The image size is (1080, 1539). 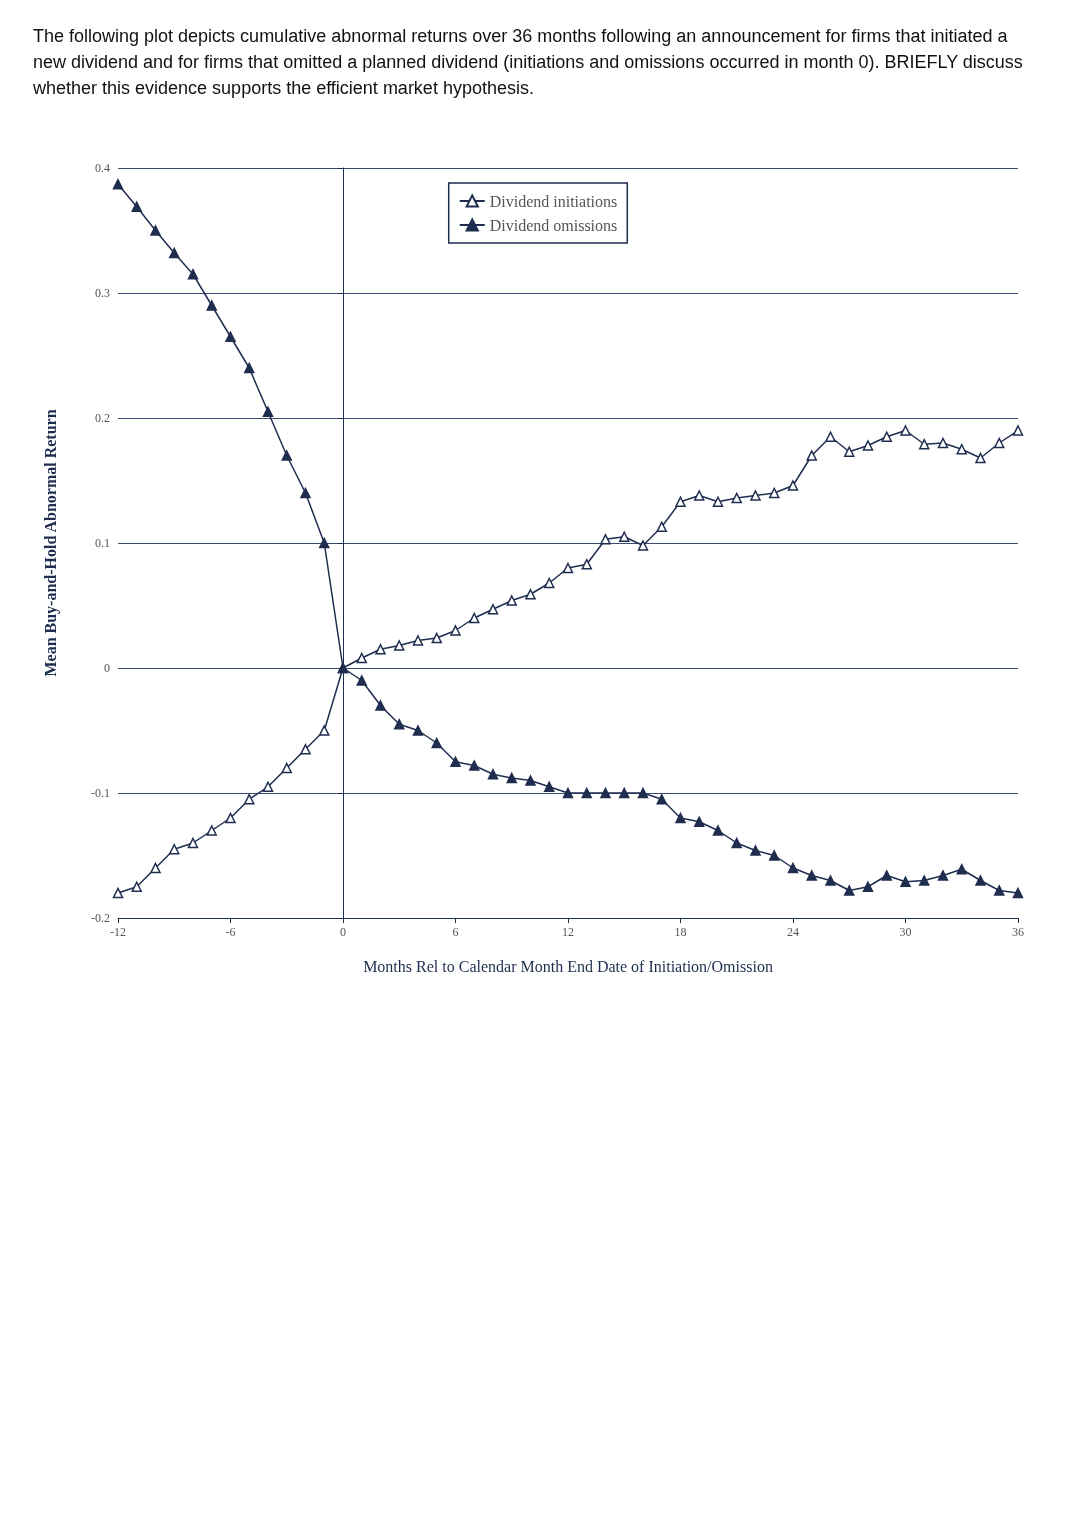 I want to click on y-tick-label: -0.2, so click(x=100, y=918).